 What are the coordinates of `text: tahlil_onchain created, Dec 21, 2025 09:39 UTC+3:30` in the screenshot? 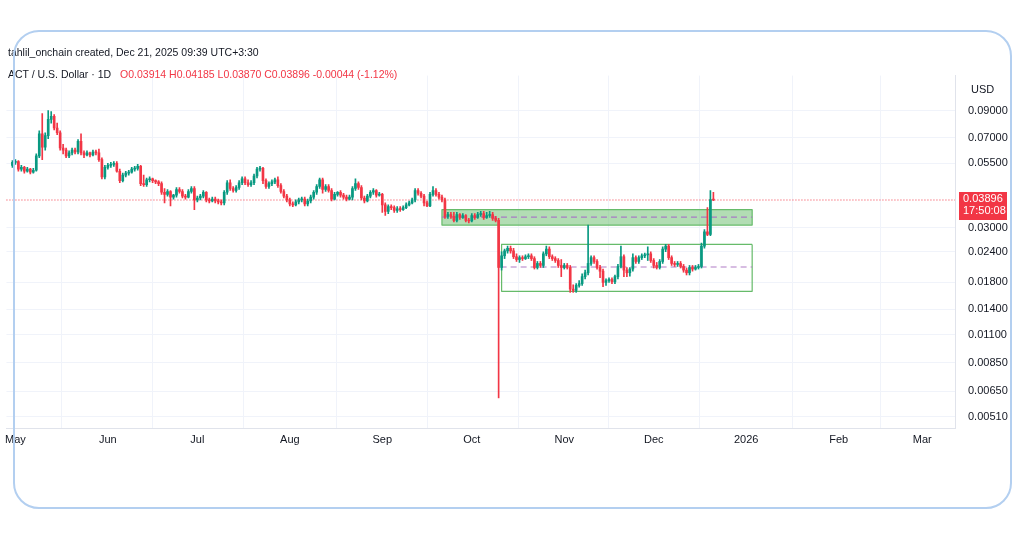 It's located at (133, 52).